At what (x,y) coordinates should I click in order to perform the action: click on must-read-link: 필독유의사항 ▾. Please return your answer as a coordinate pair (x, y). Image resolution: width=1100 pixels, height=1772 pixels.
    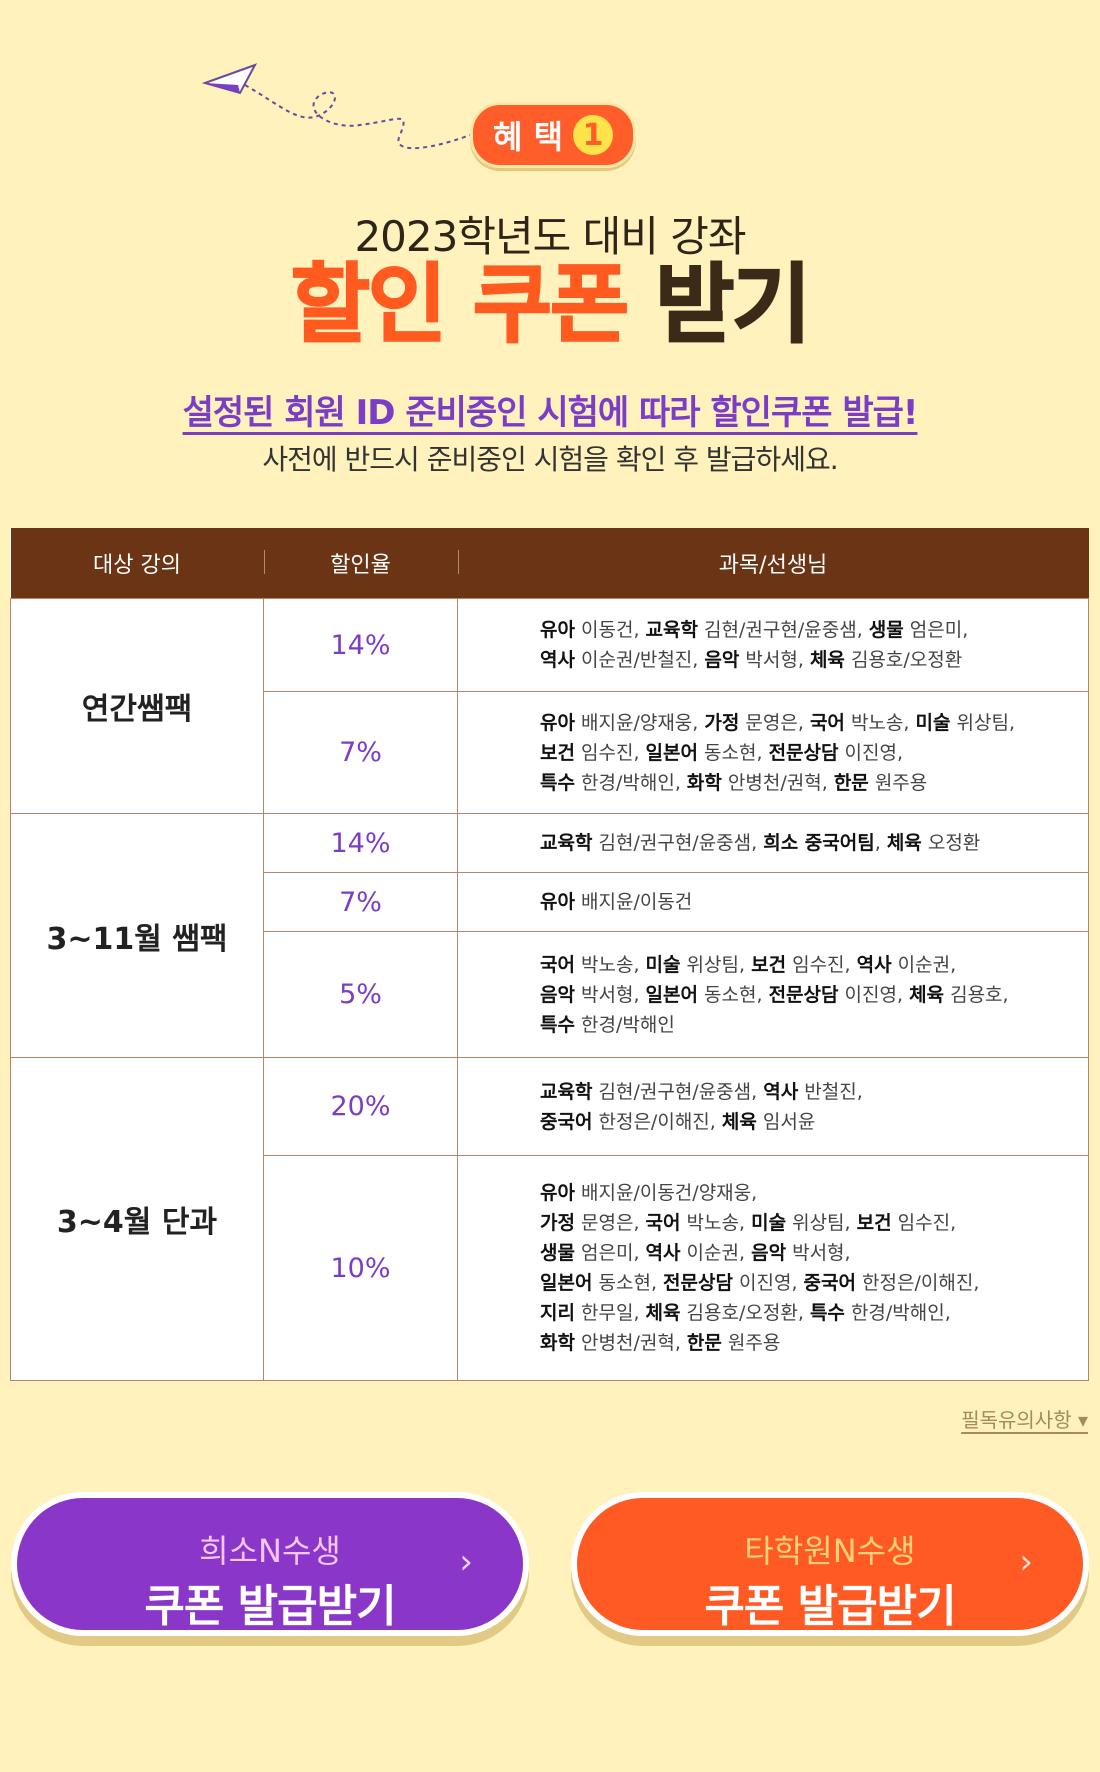
    Looking at the image, I should click on (1024, 1420).